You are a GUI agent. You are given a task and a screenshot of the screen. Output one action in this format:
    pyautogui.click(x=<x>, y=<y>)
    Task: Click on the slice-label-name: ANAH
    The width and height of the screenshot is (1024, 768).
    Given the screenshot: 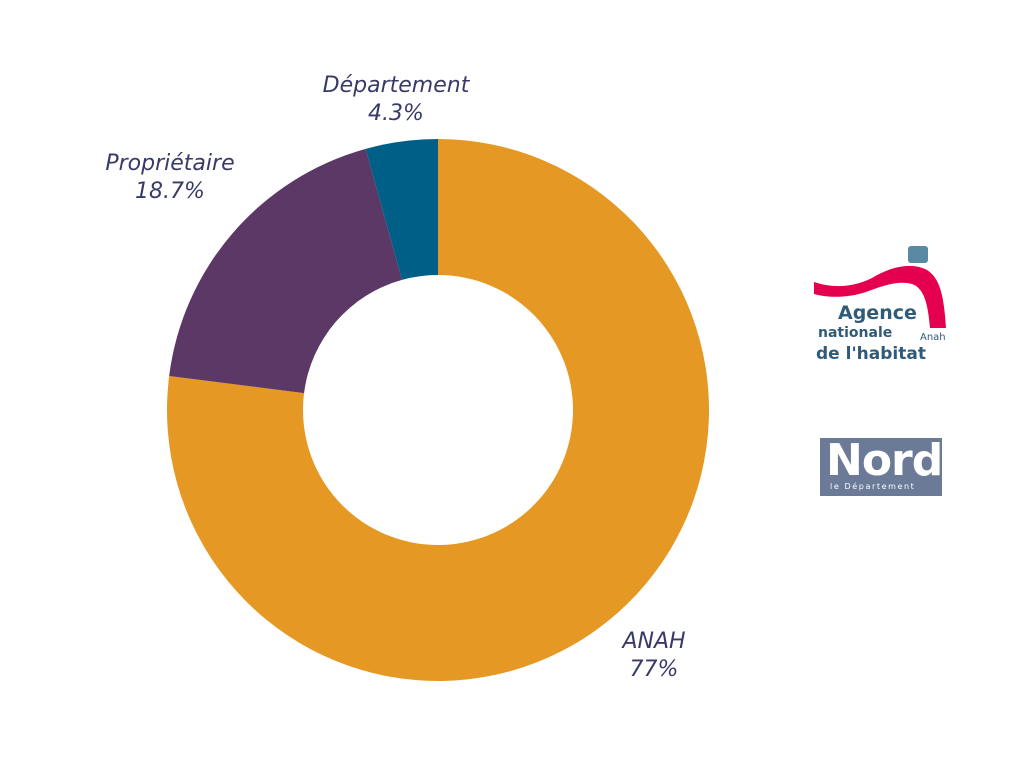 What is the action you would take?
    pyautogui.click(x=652, y=641)
    